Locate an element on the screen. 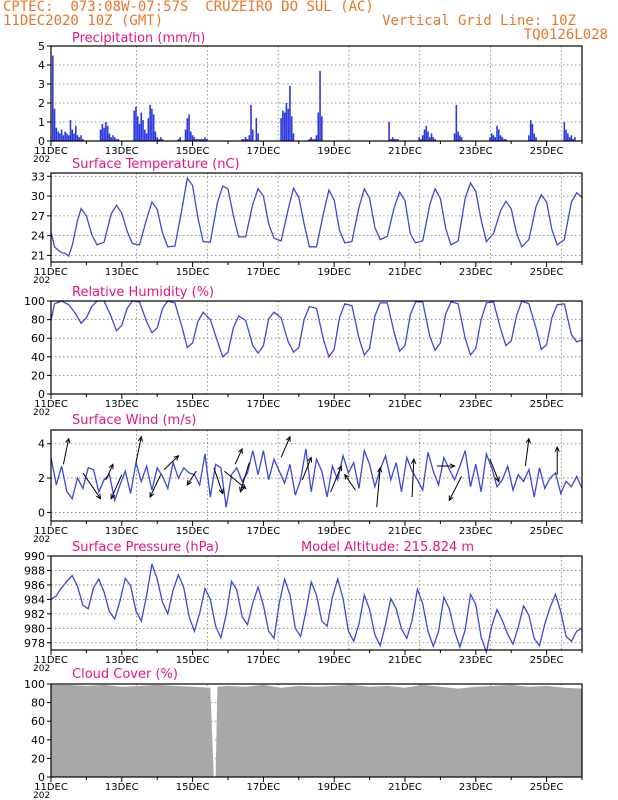 Image resolution: width=618 pixels, height=800 pixels. cloud-ytick-label: 40 is located at coordinates (38, 740).